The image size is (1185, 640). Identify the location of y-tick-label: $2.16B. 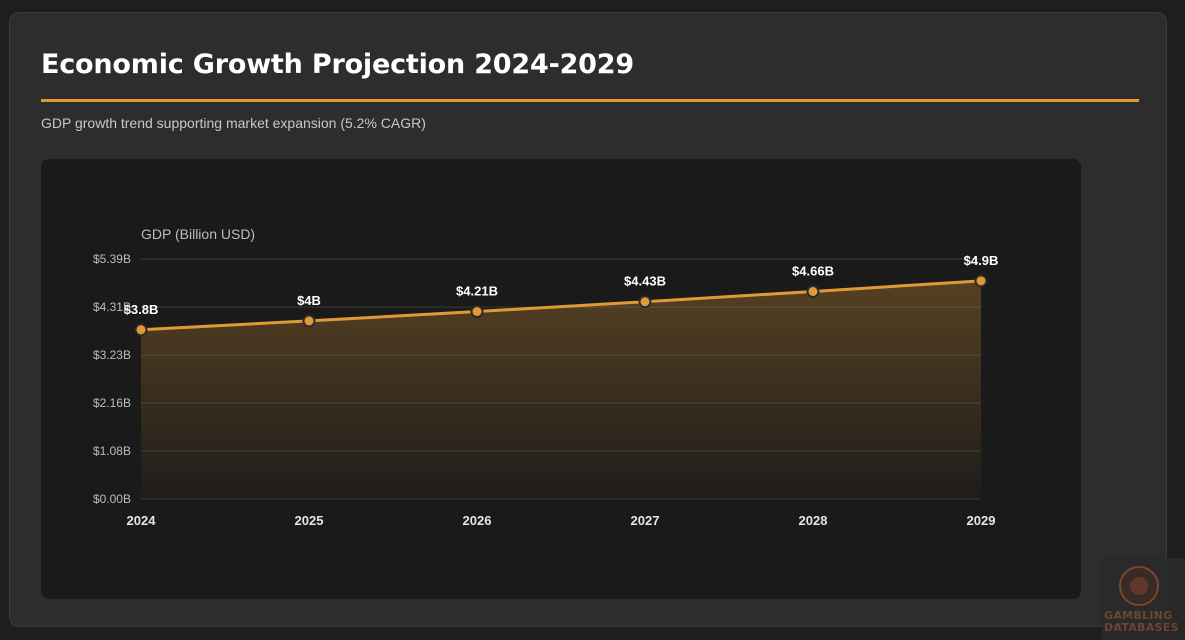
(112, 403).